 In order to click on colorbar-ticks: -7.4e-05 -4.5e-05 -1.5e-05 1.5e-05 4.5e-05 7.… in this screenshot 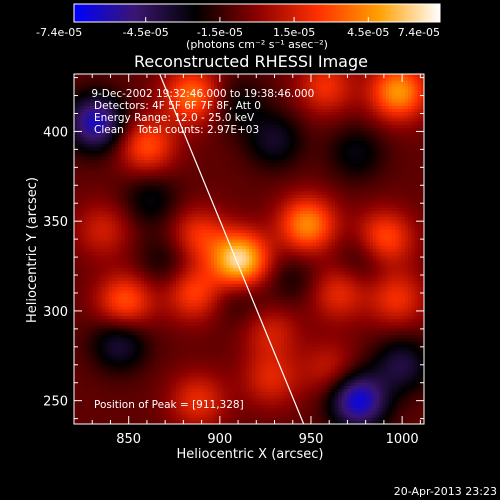, I will do `click(238, 28)`.